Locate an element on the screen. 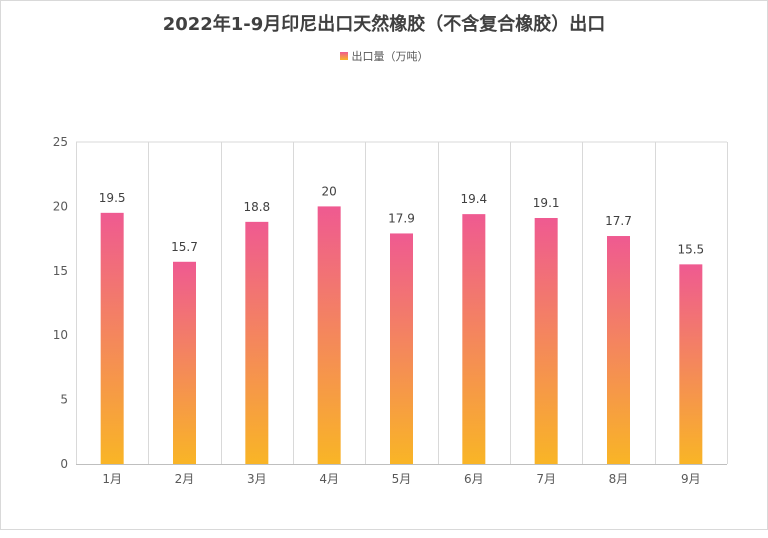 The width and height of the screenshot is (768, 538). x-tick-label: 5月 is located at coordinates (402, 479).